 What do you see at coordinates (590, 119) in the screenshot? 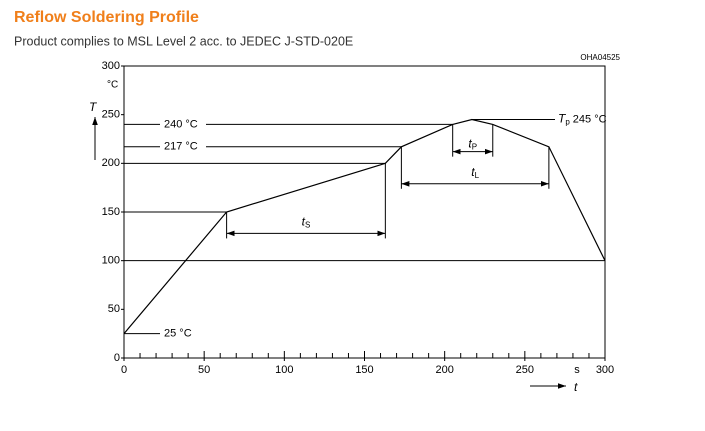
I see `peak-text: 245 °C` at bounding box center [590, 119].